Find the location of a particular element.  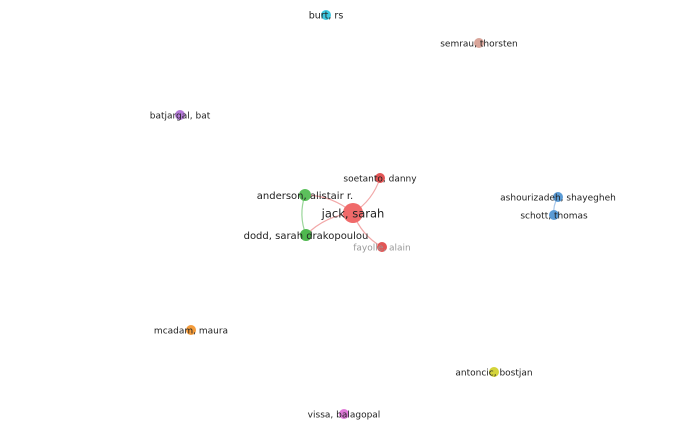

node-batjargal is located at coordinates (180, 115).